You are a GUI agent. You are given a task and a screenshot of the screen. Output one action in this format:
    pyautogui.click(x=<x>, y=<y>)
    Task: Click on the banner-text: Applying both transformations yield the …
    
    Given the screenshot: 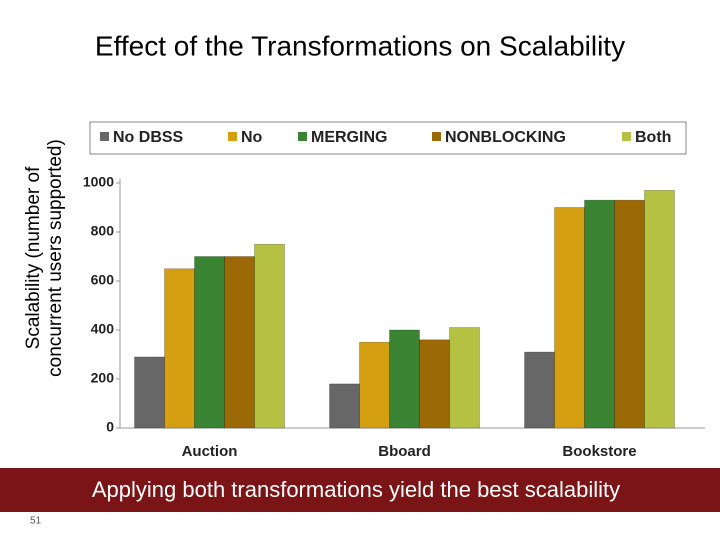 What is the action you would take?
    pyautogui.click(x=356, y=489)
    